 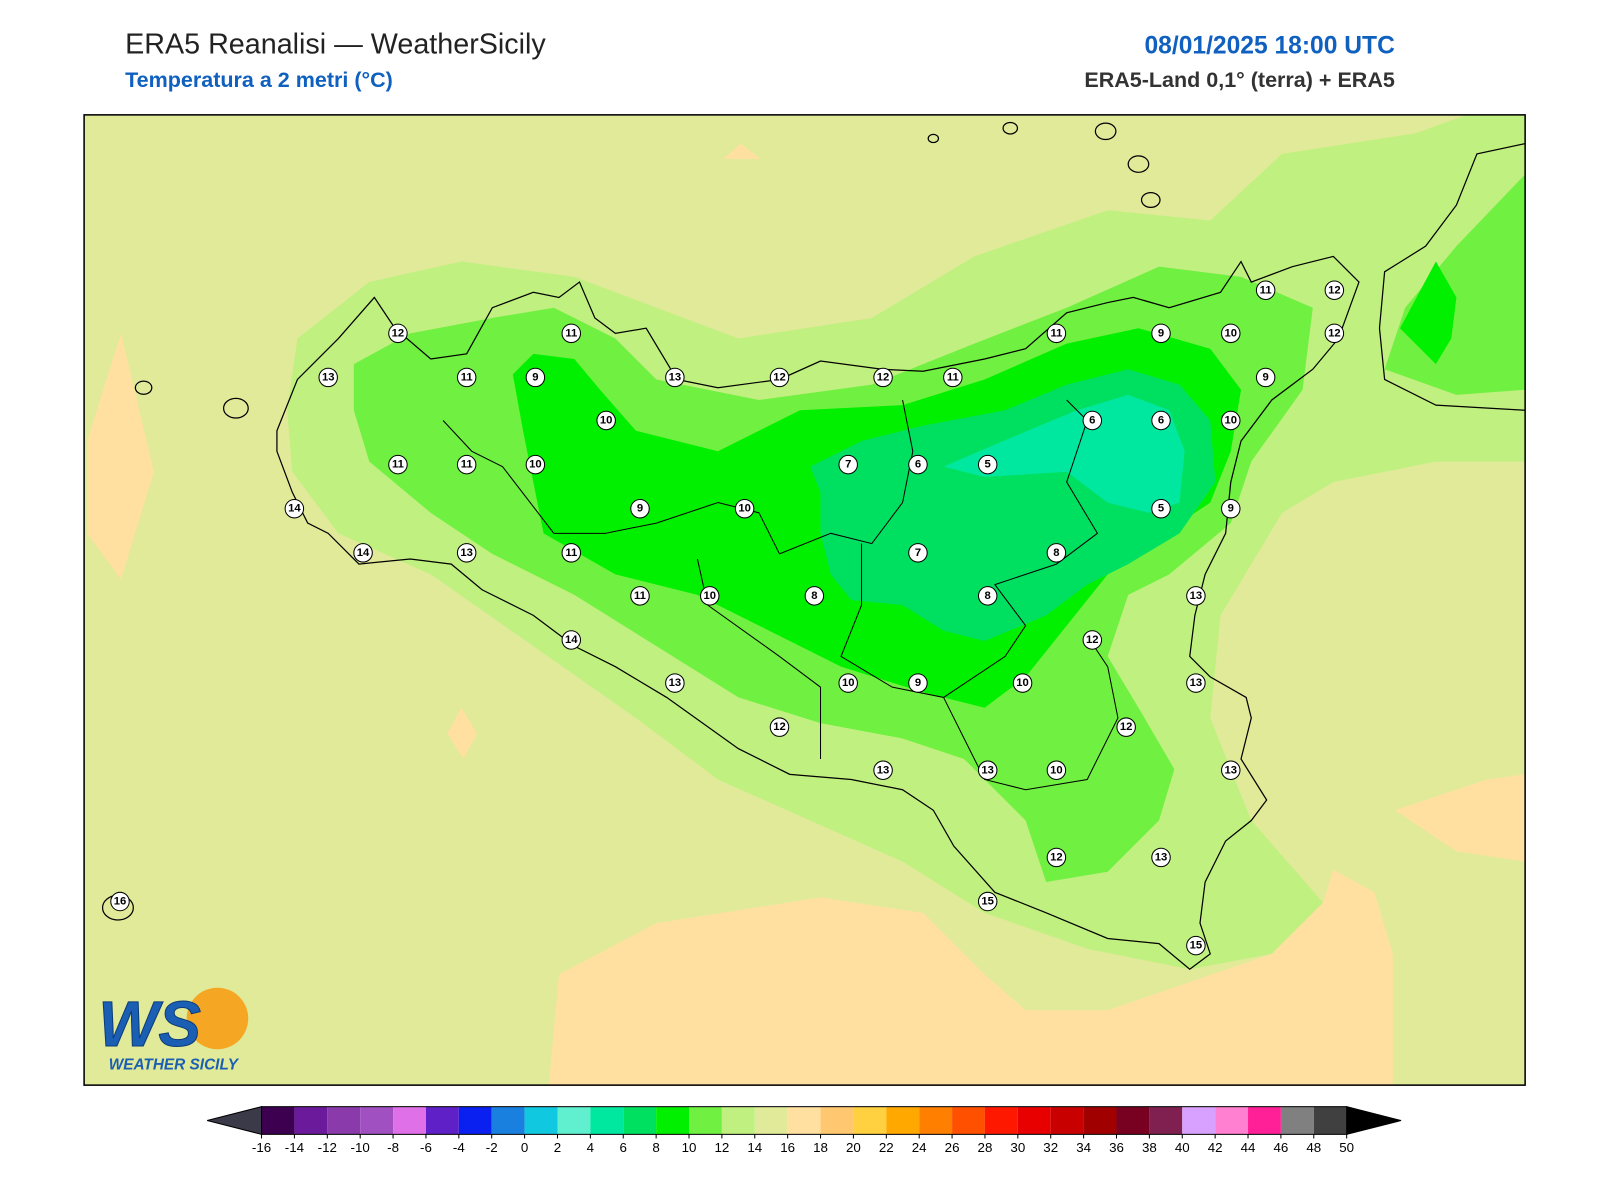 What do you see at coordinates (1452, 276) in the screenshot?
I see `coastline` at bounding box center [1452, 276].